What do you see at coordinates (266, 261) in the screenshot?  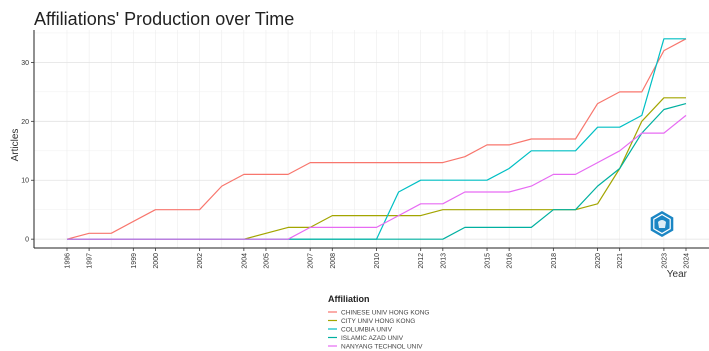 I see `x-tick-label: 2005` at bounding box center [266, 261].